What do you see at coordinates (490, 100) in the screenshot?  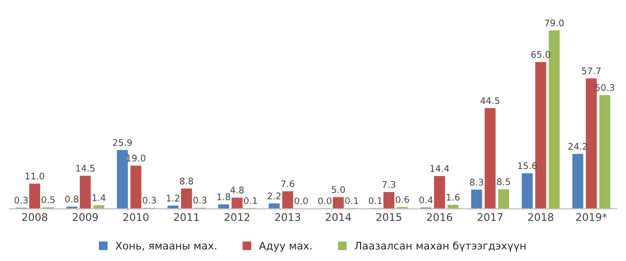 I see `data-label: 44.5` at bounding box center [490, 100].